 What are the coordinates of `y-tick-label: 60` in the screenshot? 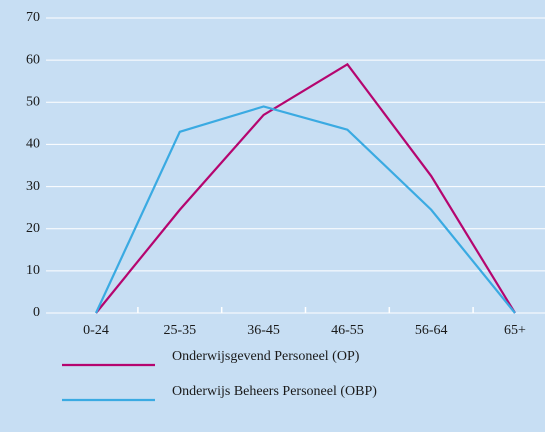 It's located at (33, 59).